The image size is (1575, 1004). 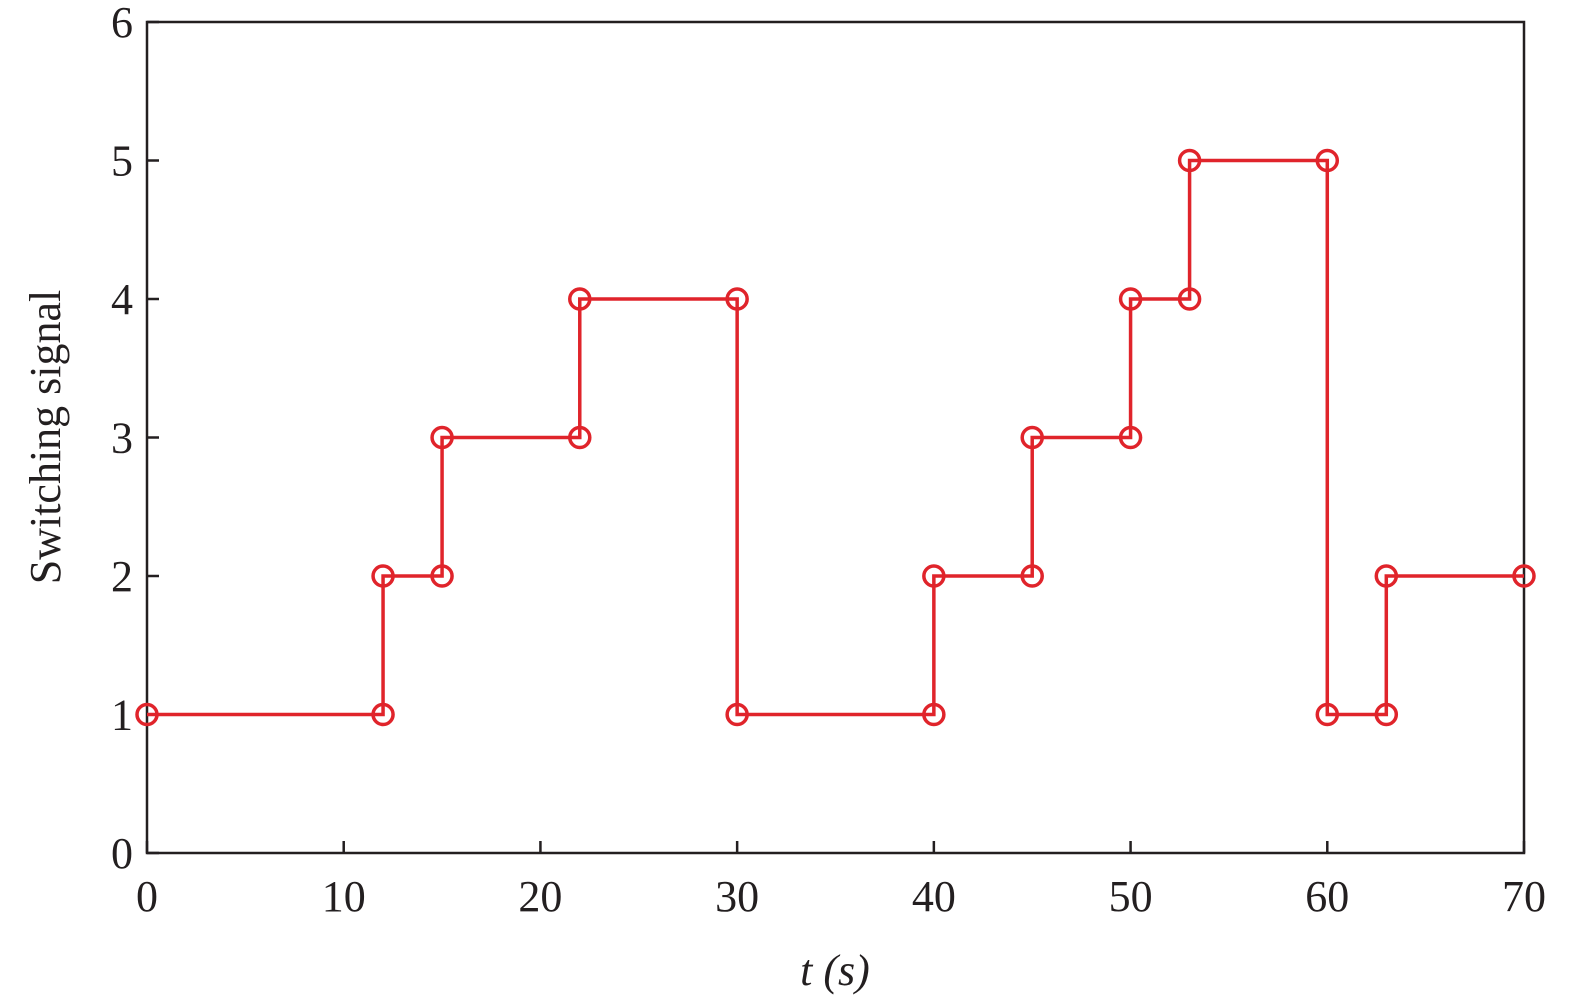 I want to click on y-tick-label: 1, so click(x=122, y=715).